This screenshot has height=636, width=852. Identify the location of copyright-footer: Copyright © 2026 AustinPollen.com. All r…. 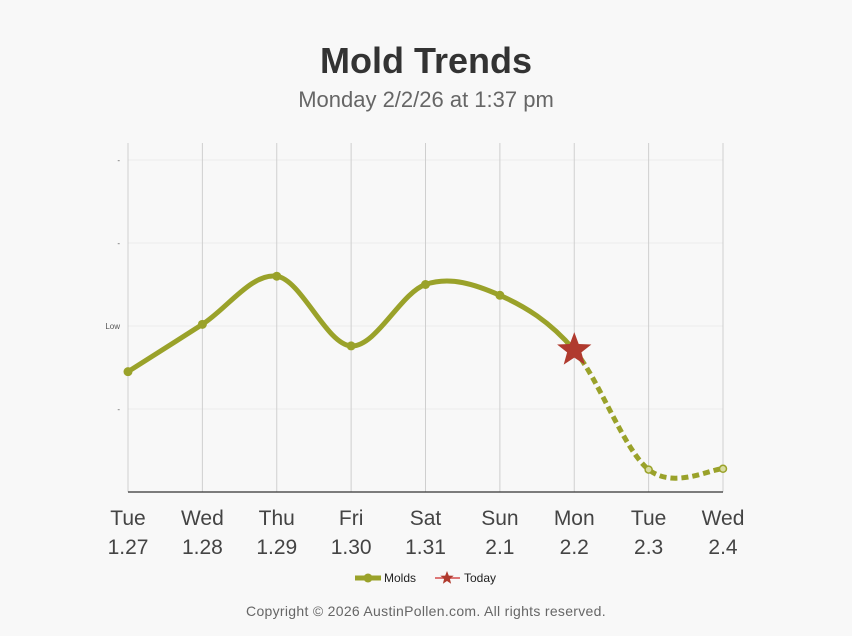
(426, 611).